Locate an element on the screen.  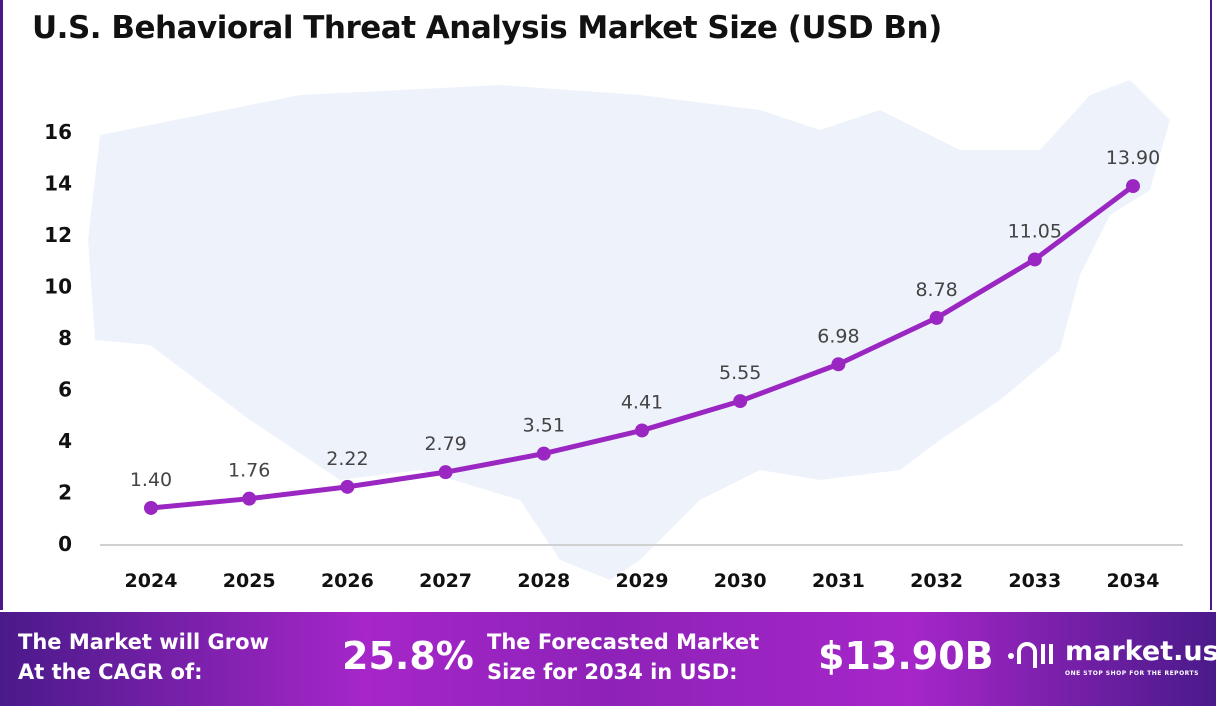
x-tick-label: 2033 is located at coordinates (1034, 581).